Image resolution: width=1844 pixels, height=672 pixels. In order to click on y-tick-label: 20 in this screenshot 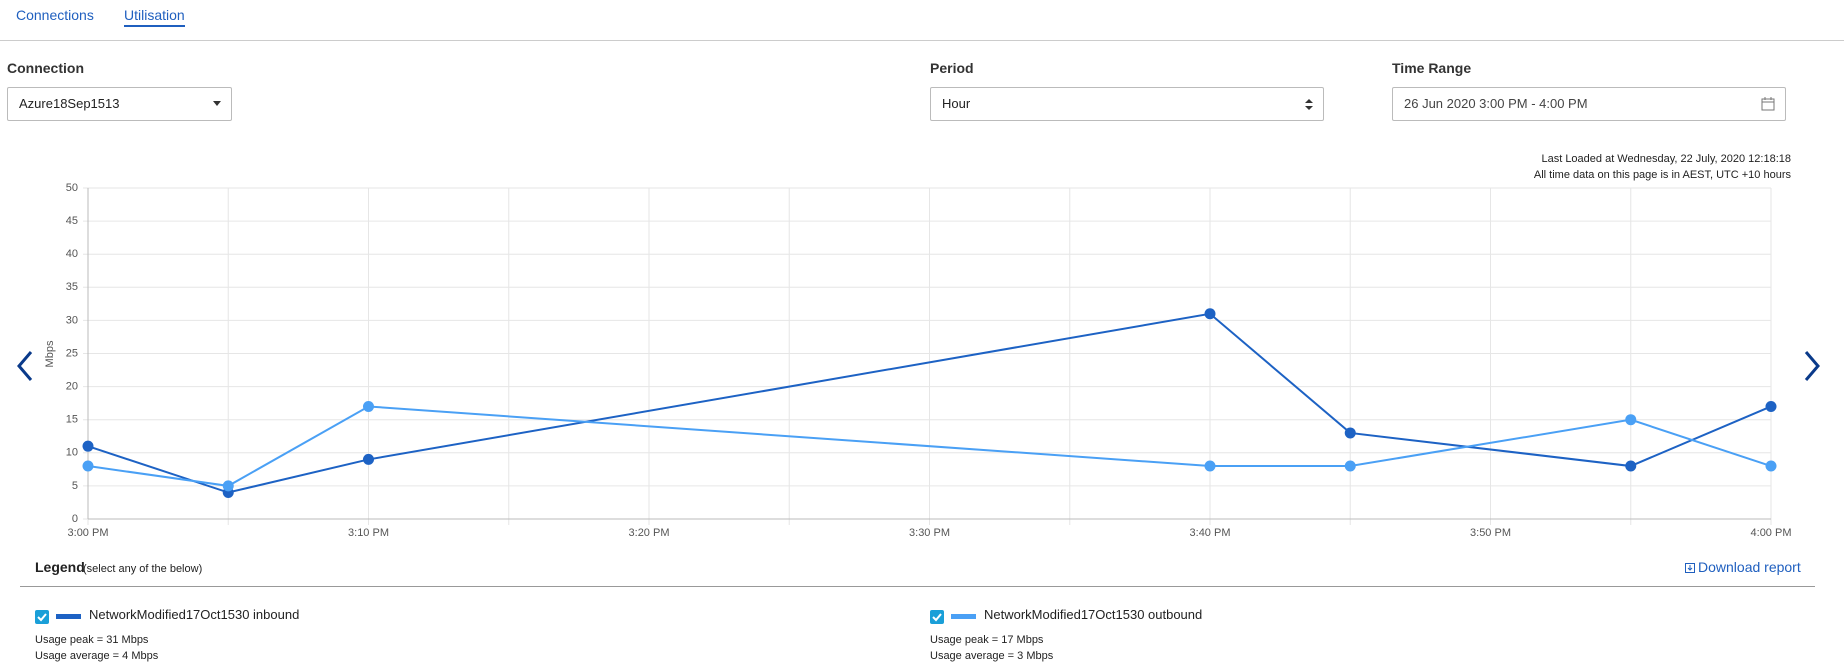, I will do `click(72, 387)`.